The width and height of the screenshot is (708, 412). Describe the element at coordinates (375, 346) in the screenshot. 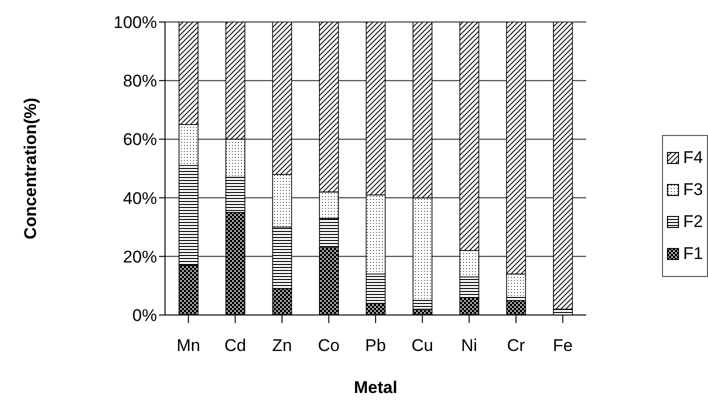

I see `x-tick-label: Pb` at that location.